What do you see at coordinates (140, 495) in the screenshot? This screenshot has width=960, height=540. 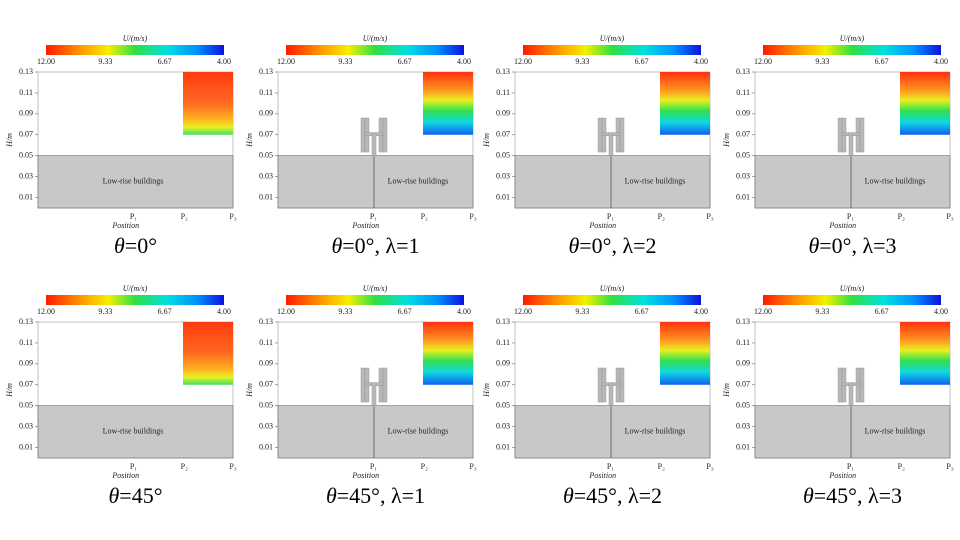 I see `caption-text: =45°` at bounding box center [140, 495].